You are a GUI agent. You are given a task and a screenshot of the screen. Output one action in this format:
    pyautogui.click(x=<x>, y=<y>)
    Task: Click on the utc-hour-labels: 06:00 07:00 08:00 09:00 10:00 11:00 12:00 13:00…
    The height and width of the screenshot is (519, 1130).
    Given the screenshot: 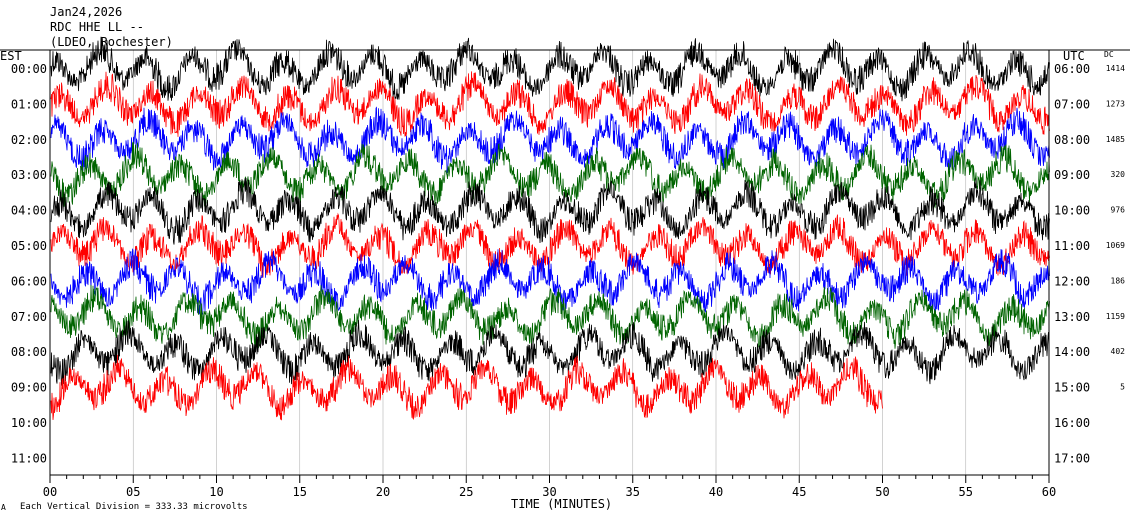 What is the action you would take?
    pyautogui.click(x=1072, y=263)
    